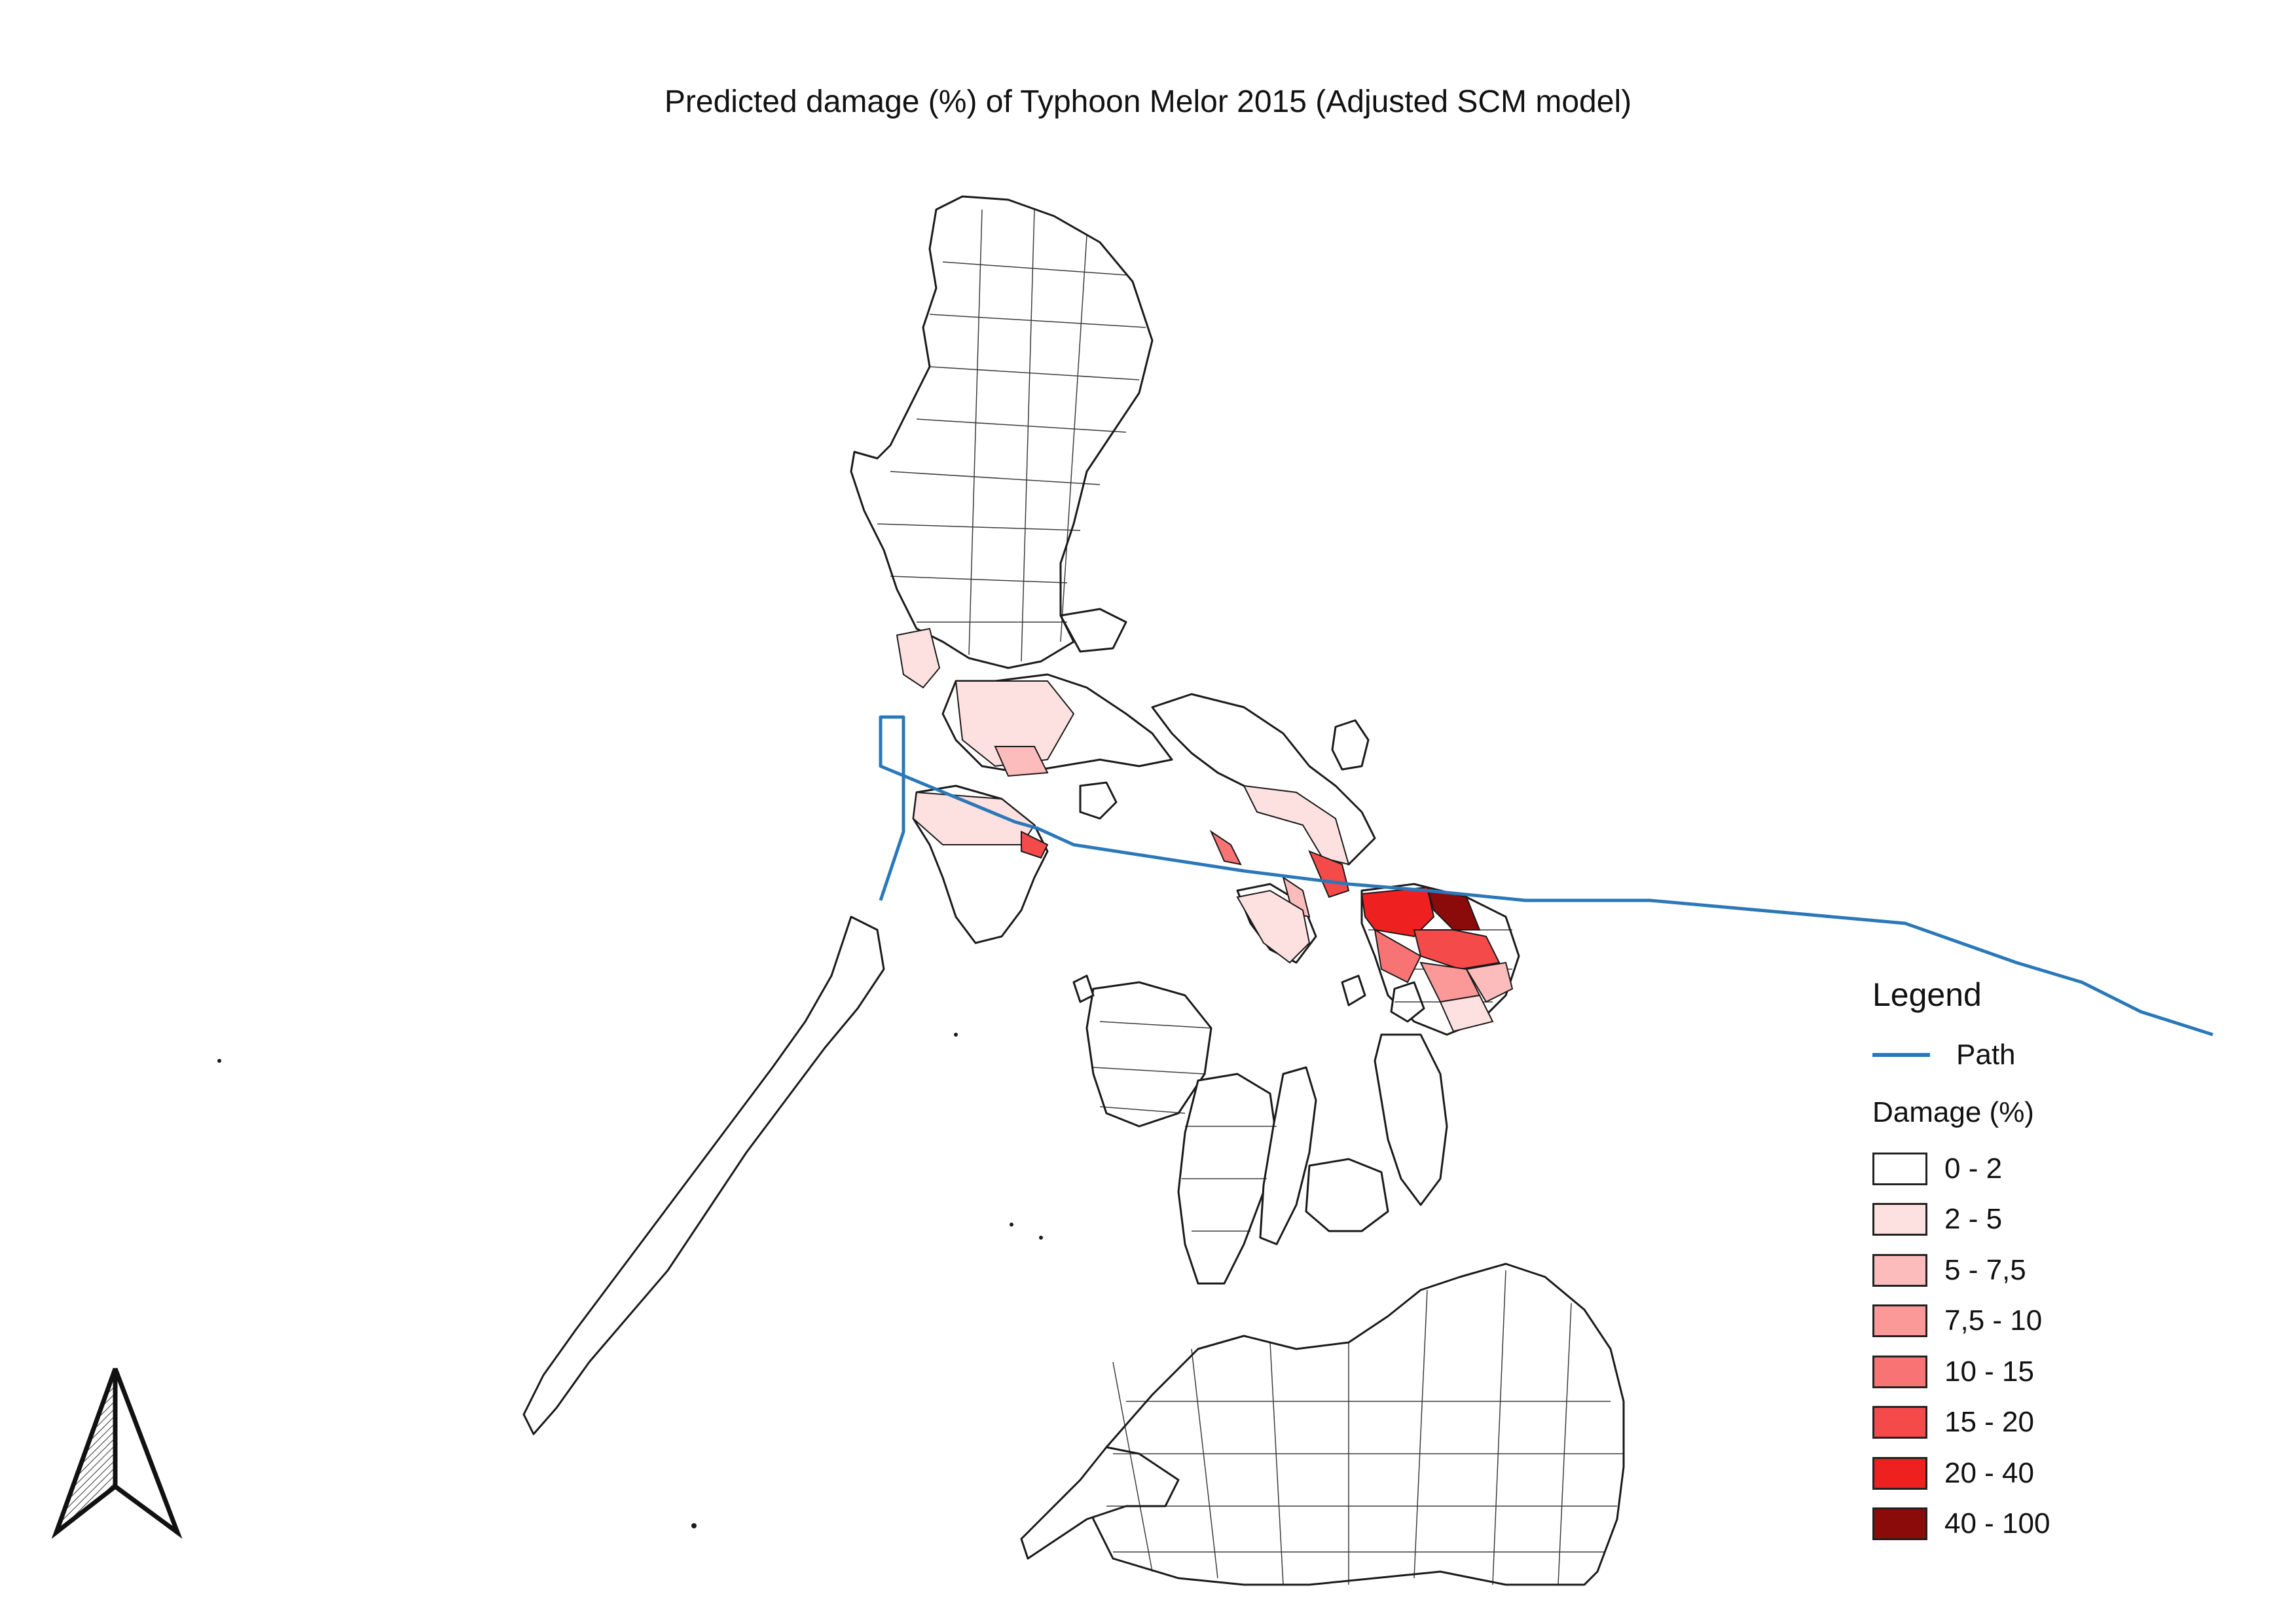  I want to click on region-marinduque, so click(1098, 800).